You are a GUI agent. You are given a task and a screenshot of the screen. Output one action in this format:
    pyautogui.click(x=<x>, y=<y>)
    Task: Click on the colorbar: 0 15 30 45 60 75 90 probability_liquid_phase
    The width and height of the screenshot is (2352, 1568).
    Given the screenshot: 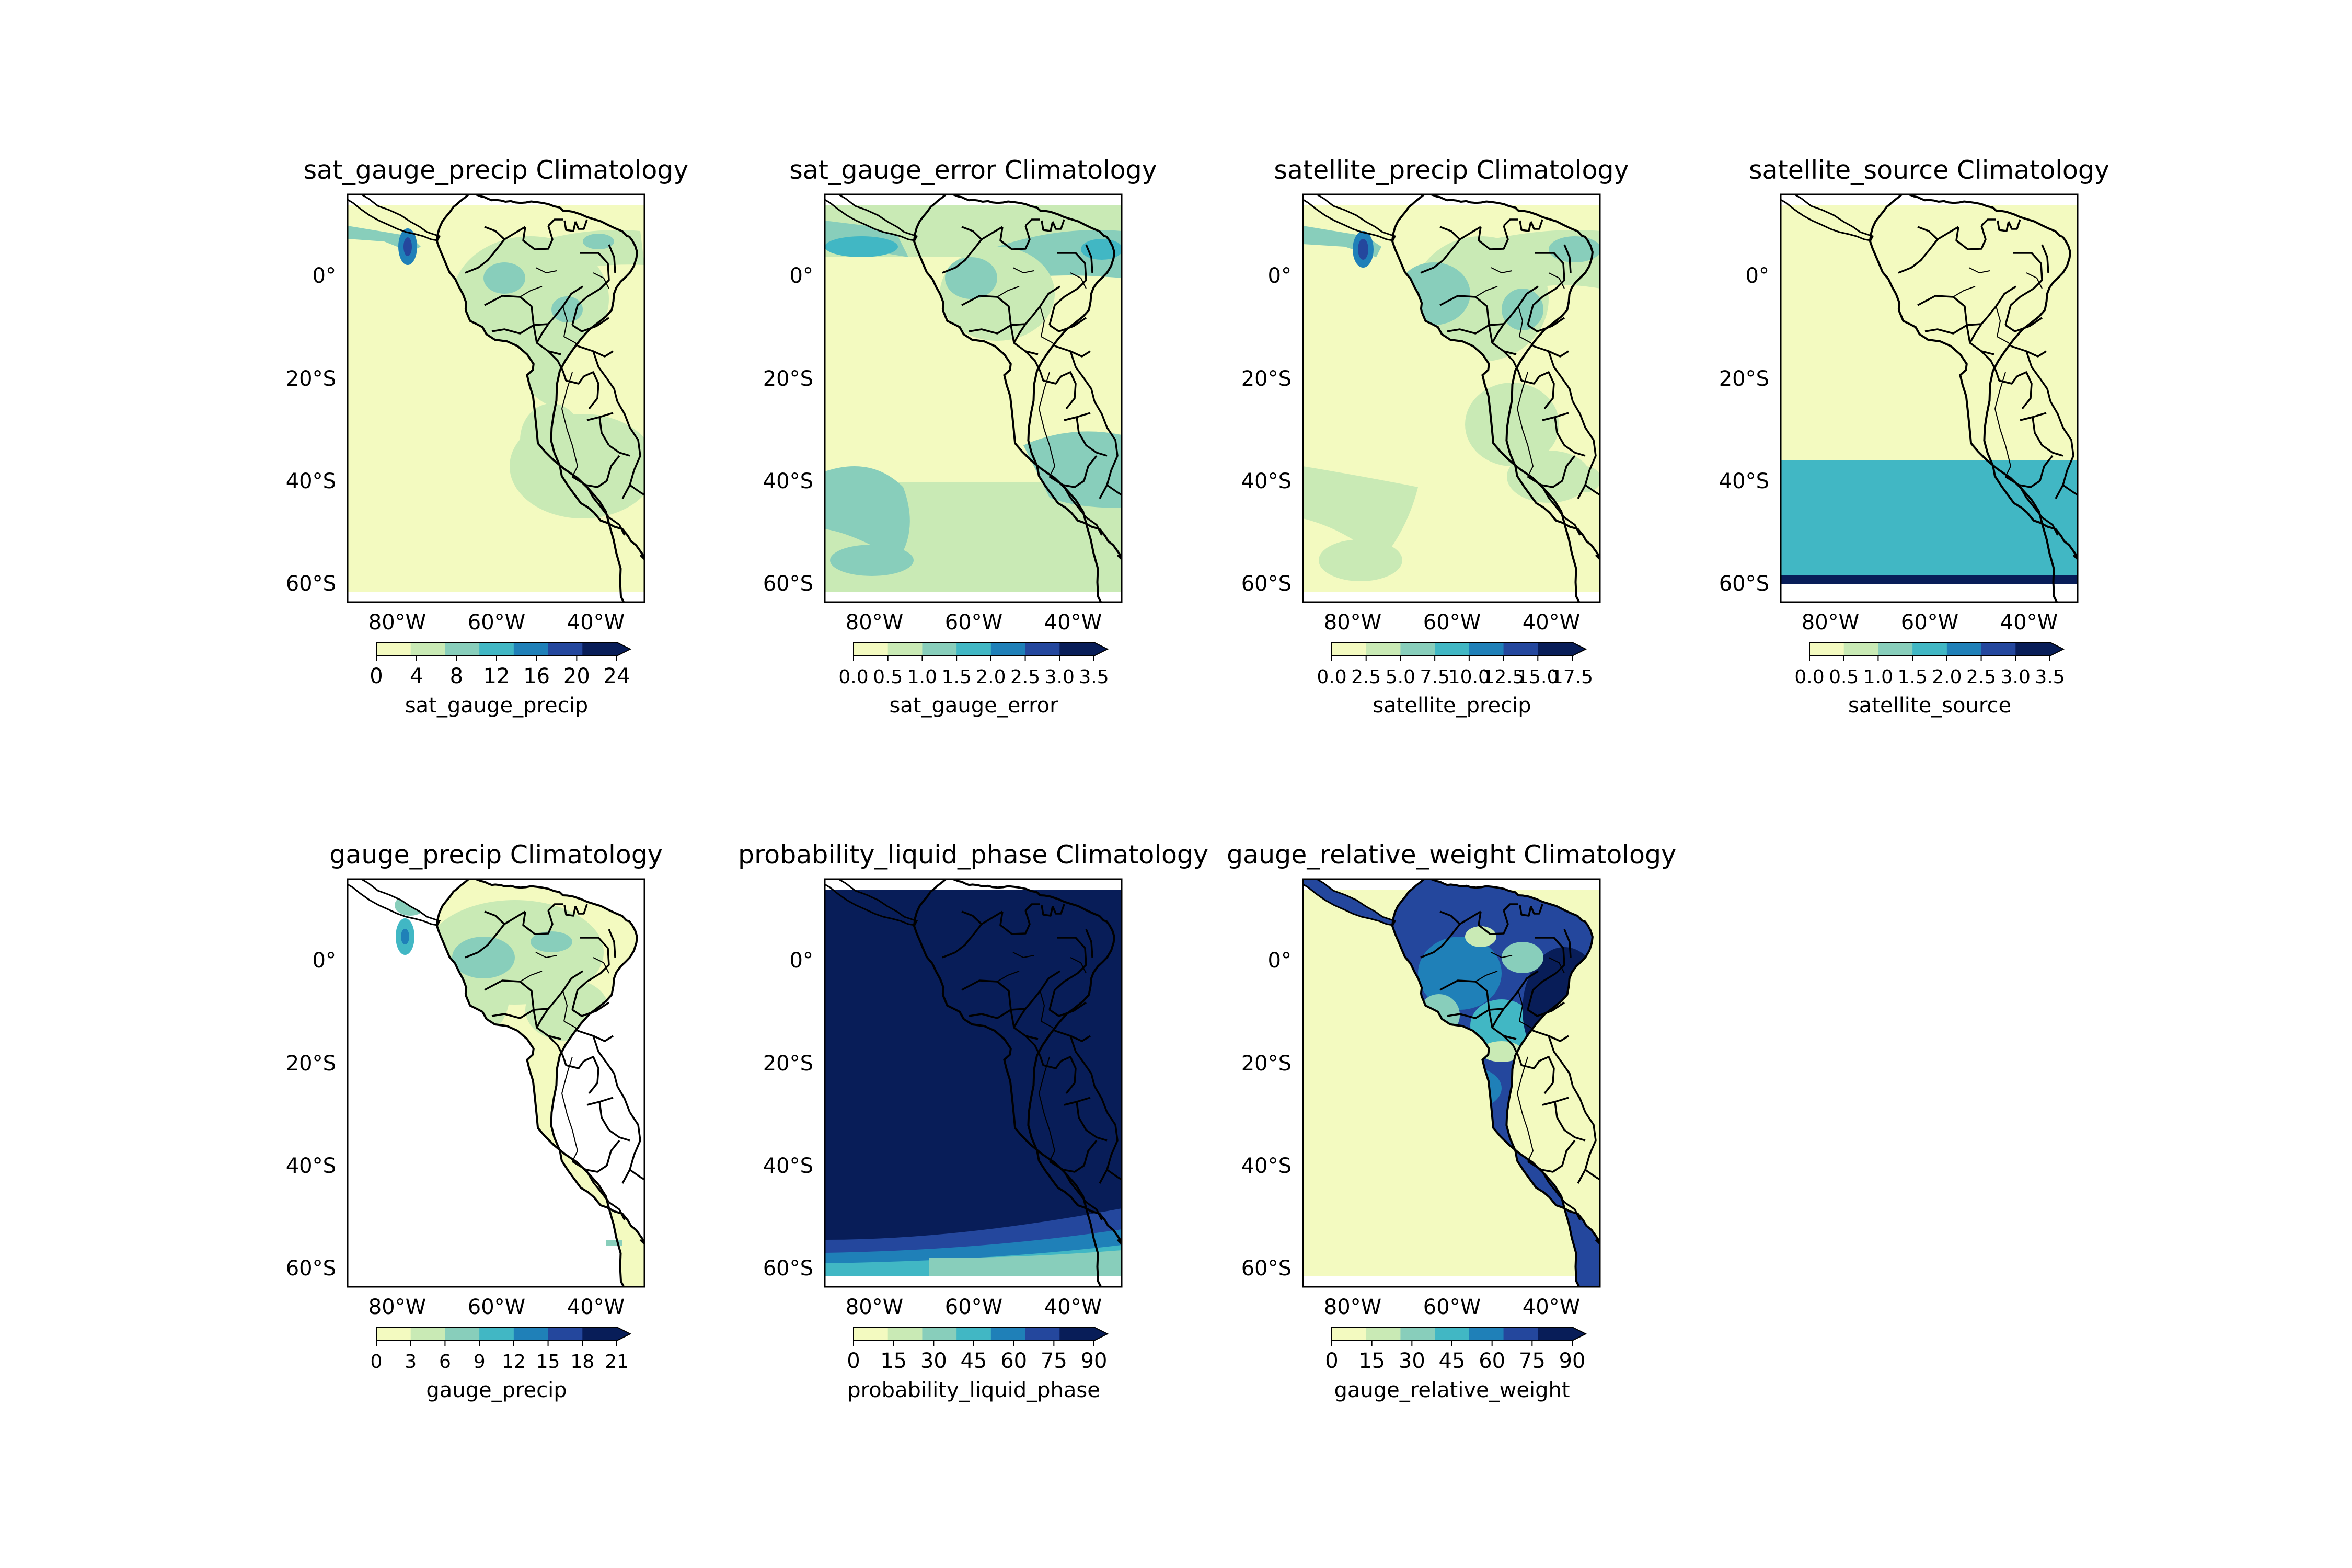 What is the action you would take?
    pyautogui.click(x=978, y=1364)
    